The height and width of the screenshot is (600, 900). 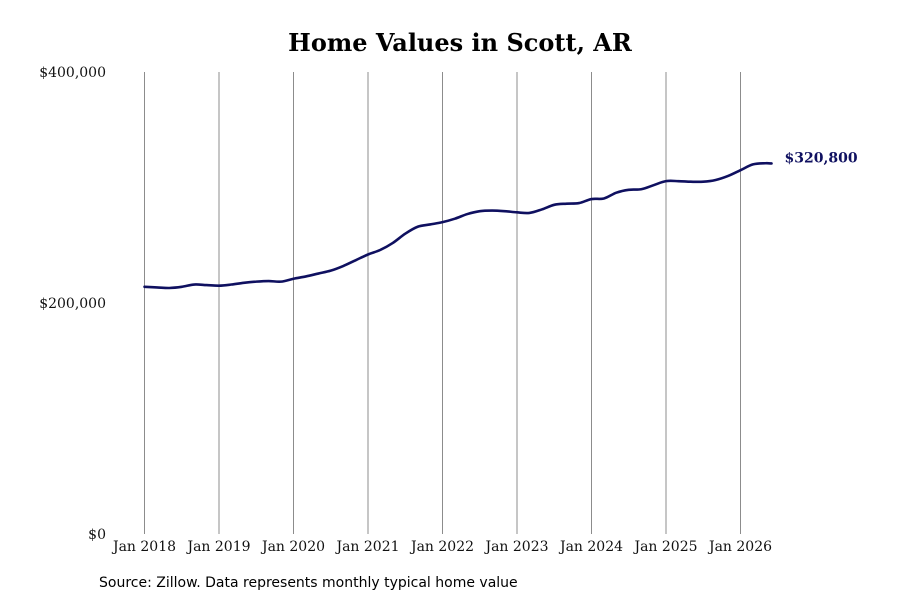 I want to click on latest-value-label: $320,800, so click(x=821, y=158).